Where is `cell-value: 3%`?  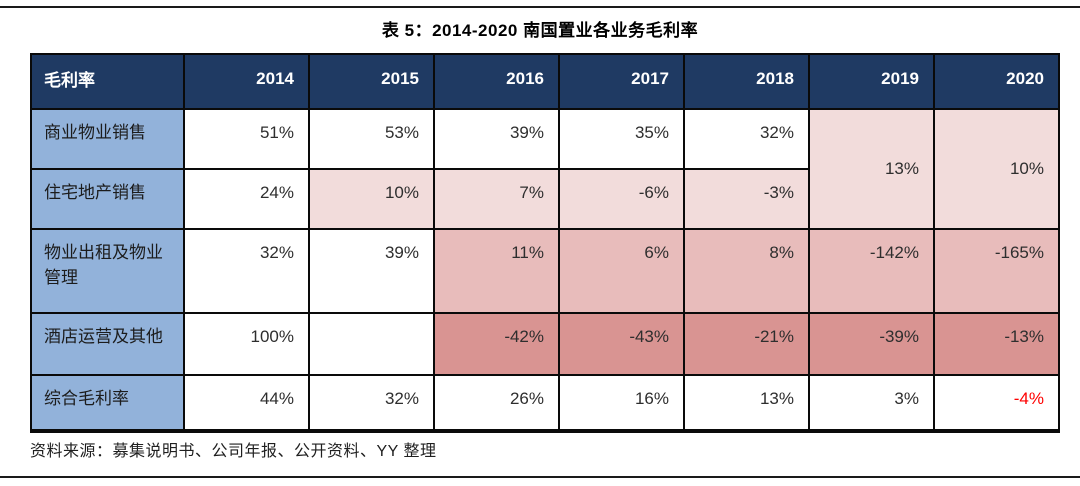 cell-value: 3% is located at coordinates (871, 403).